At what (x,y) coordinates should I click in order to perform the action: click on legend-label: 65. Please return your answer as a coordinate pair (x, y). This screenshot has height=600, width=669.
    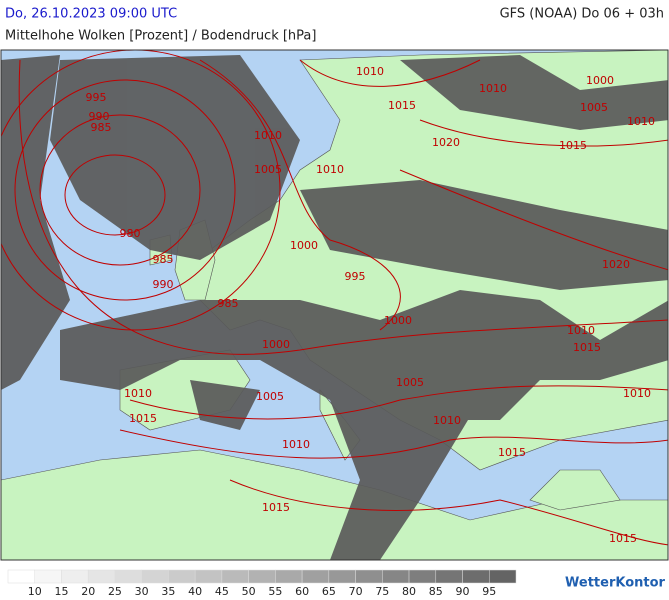
    Looking at the image, I should click on (329, 591).